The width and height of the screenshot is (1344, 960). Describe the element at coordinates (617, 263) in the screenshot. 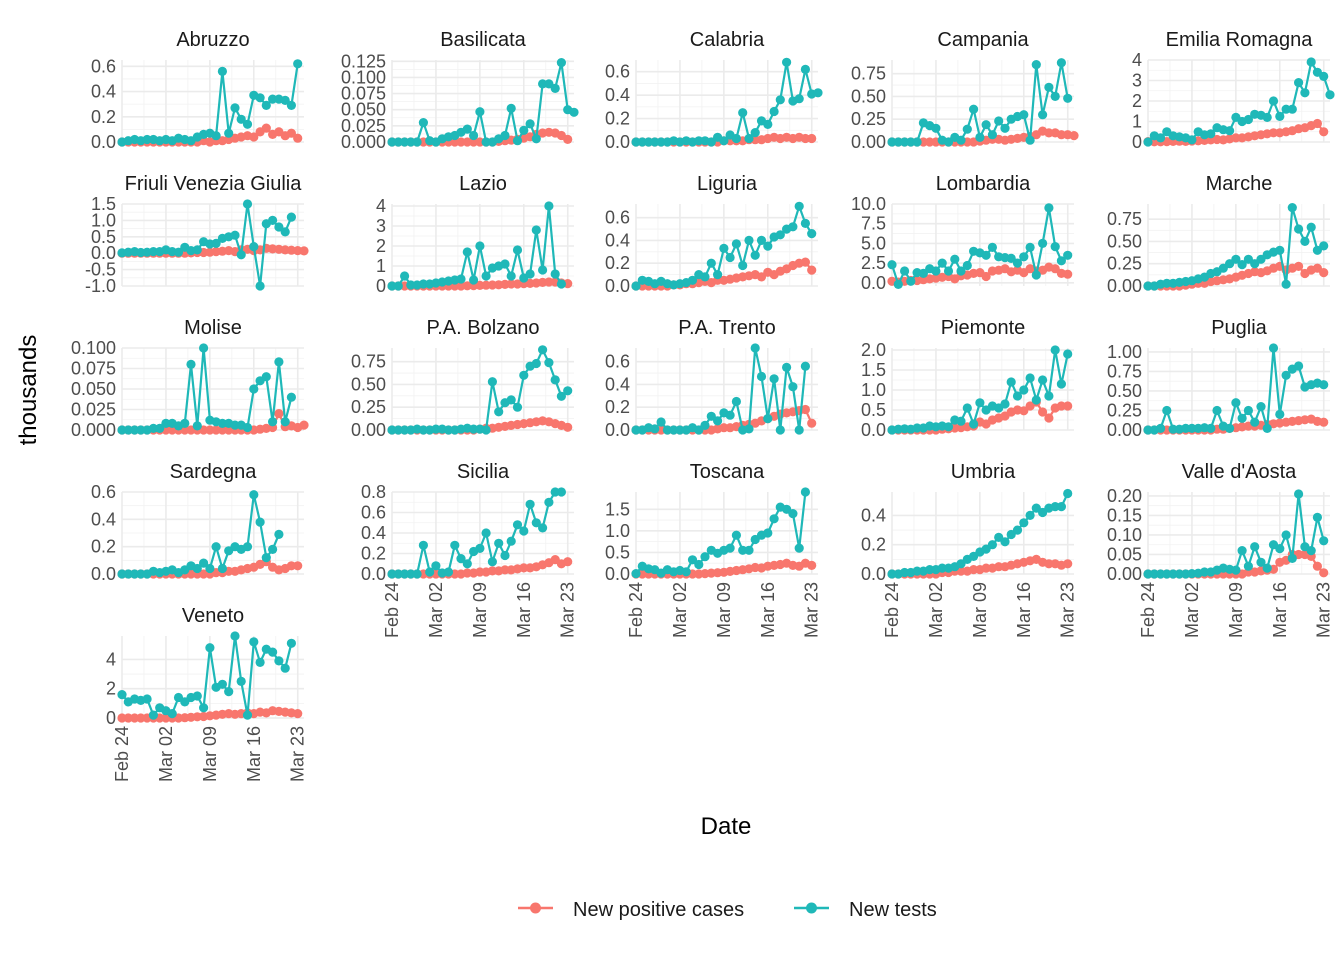

I see `y-tick-label: 0.2` at that location.